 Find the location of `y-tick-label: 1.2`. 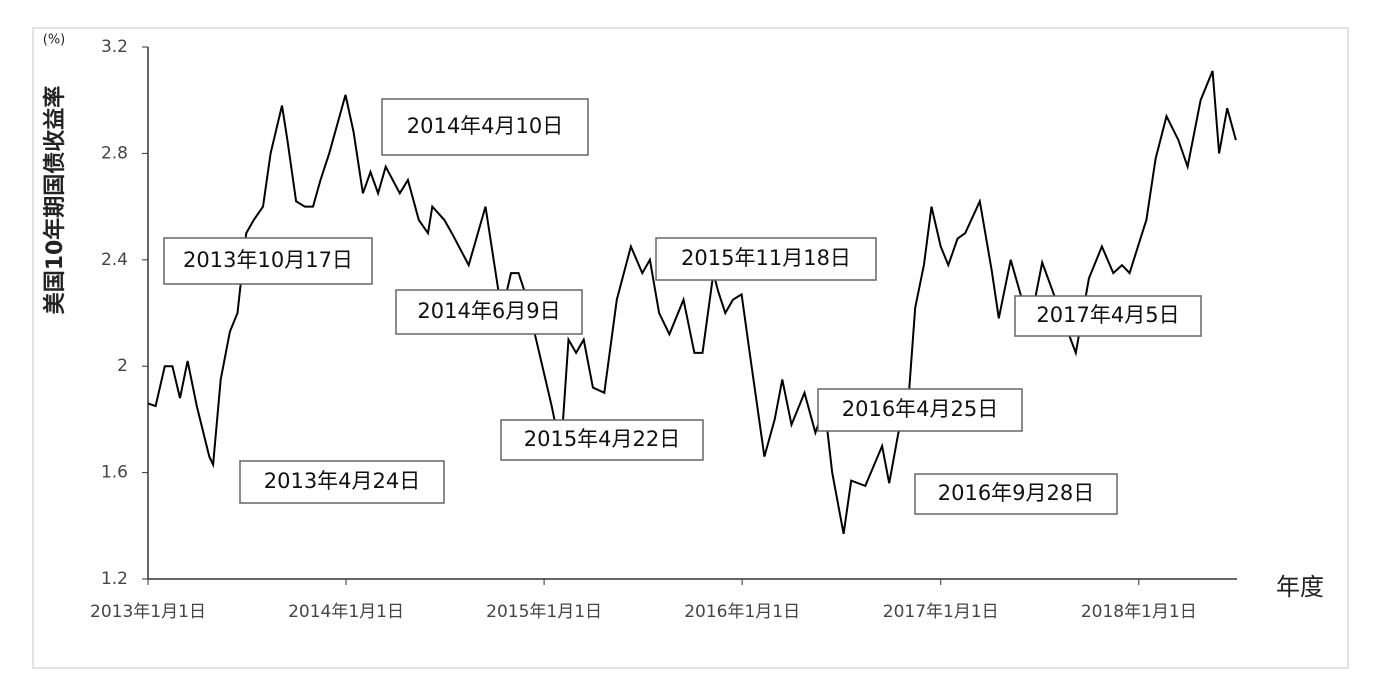

y-tick-label: 1.2 is located at coordinates (114, 579).